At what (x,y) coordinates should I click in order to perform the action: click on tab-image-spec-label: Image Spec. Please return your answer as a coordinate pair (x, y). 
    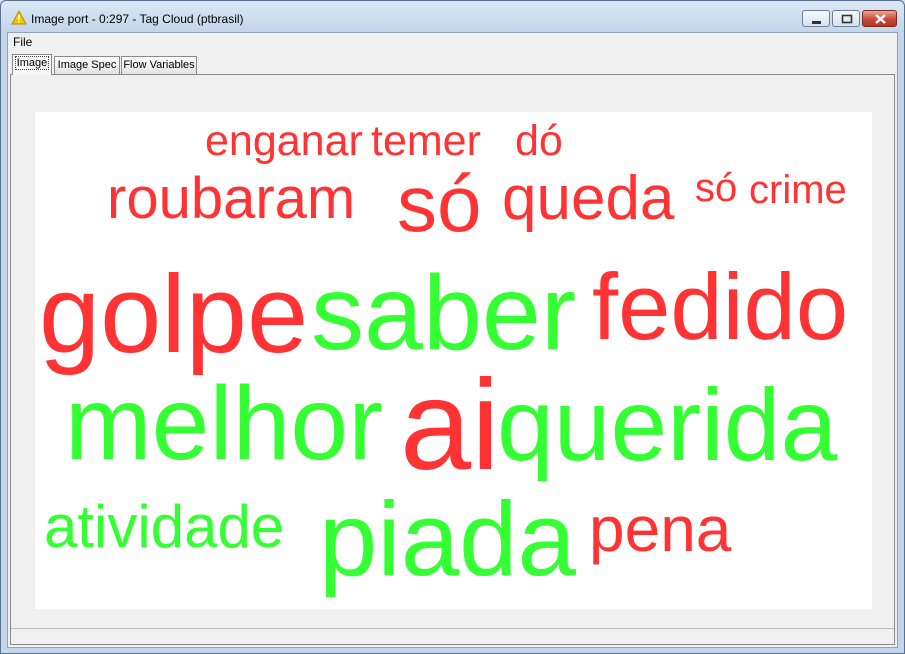
    Looking at the image, I should click on (87, 65).